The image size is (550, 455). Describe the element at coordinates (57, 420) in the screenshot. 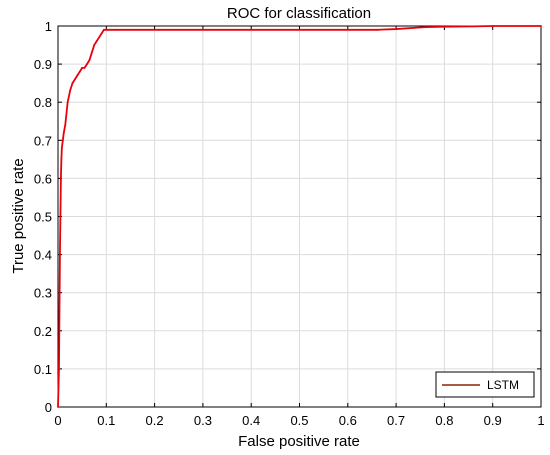

I see `x-tick-label: 0` at that location.